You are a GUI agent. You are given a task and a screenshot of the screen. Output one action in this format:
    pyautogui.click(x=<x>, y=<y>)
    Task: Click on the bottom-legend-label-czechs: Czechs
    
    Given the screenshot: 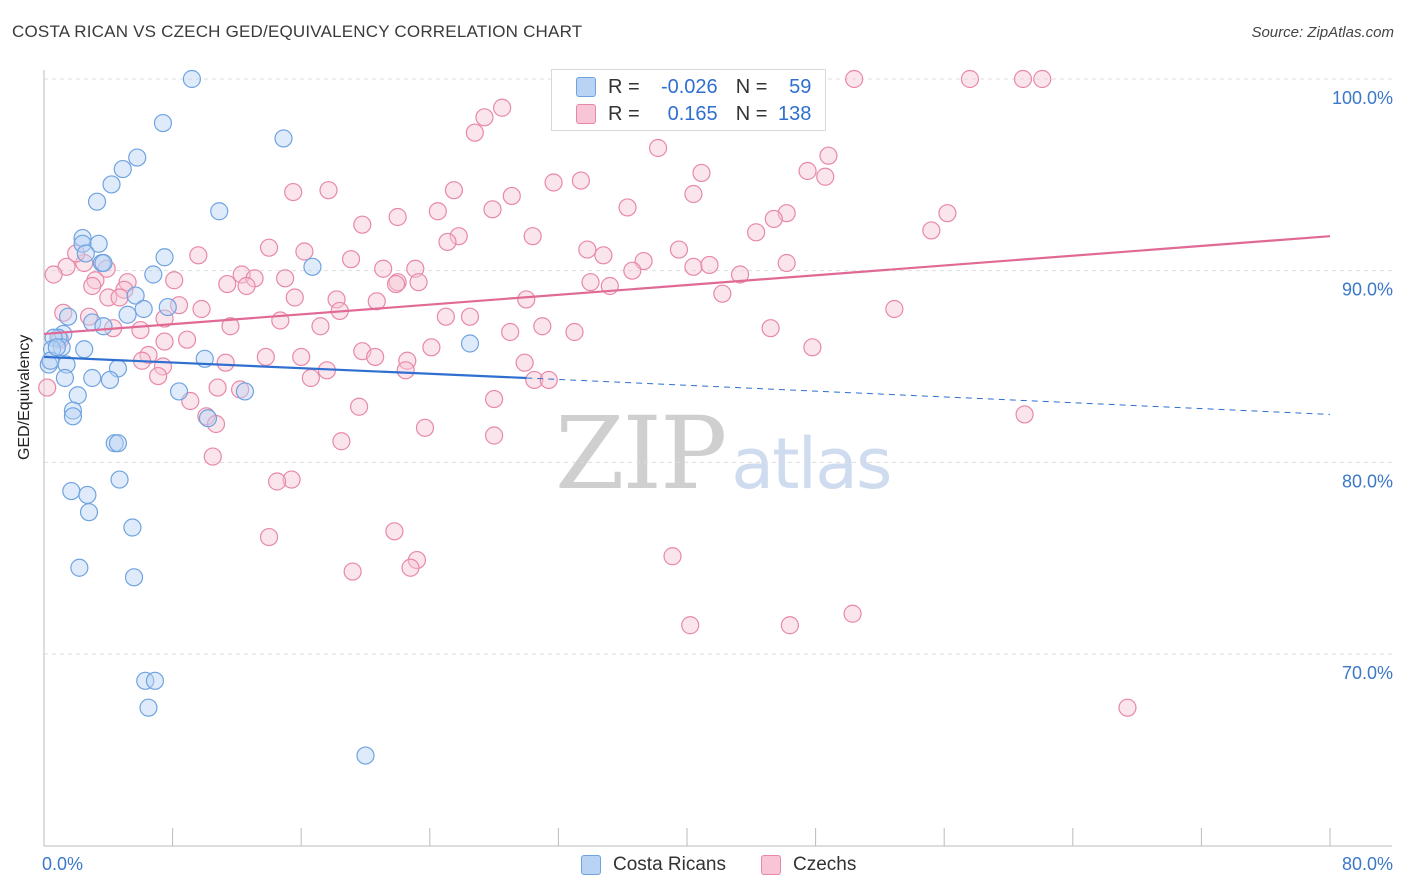 What is the action you would take?
    pyautogui.click(x=825, y=864)
    